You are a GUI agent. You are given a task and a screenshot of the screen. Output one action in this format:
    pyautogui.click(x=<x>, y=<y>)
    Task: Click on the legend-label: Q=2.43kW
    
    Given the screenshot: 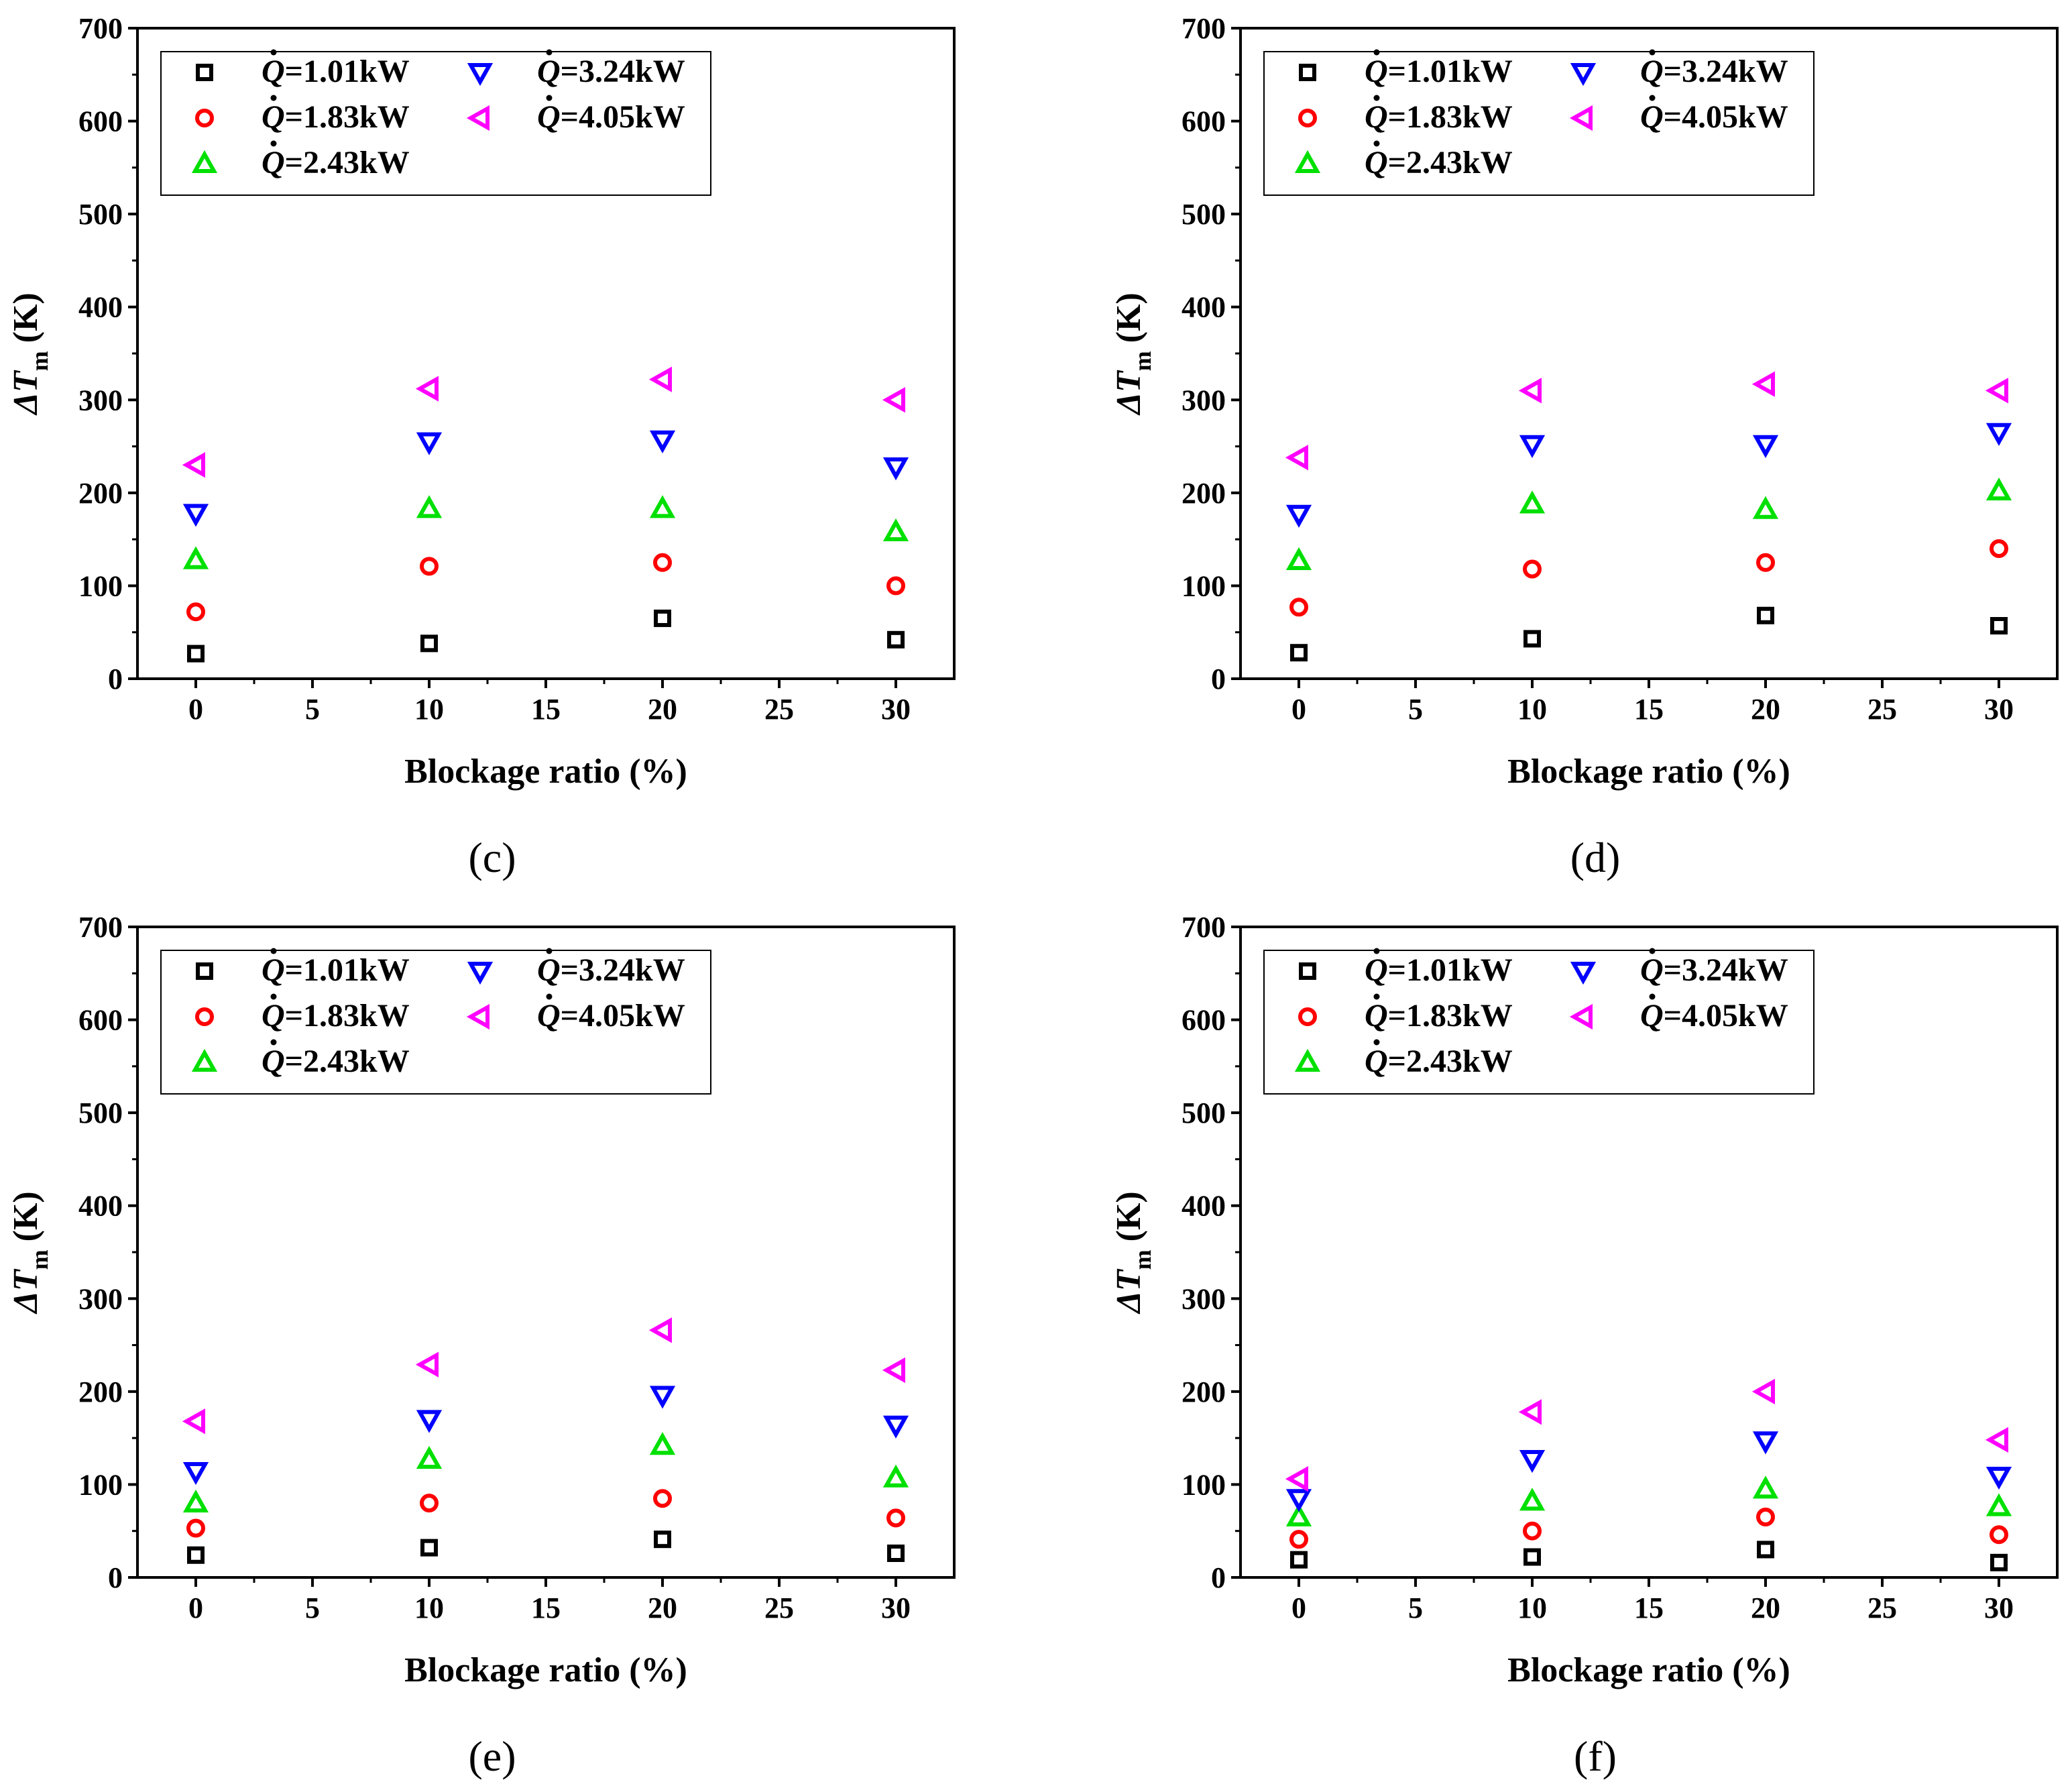 What is the action you would take?
    pyautogui.click(x=1439, y=162)
    